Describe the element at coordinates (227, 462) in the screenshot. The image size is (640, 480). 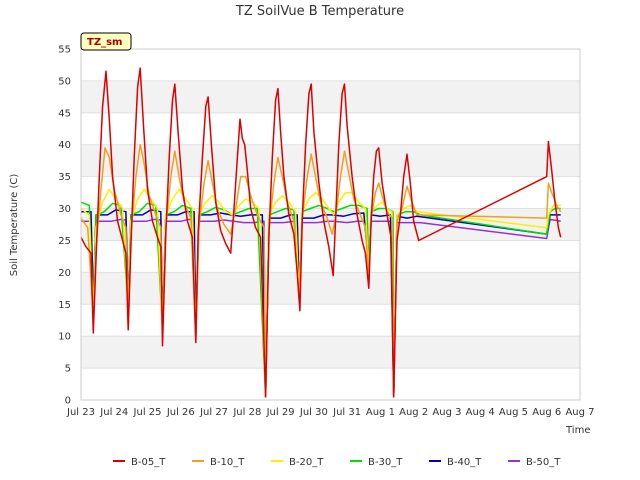
I see `legend-label: B-10_T` at that location.